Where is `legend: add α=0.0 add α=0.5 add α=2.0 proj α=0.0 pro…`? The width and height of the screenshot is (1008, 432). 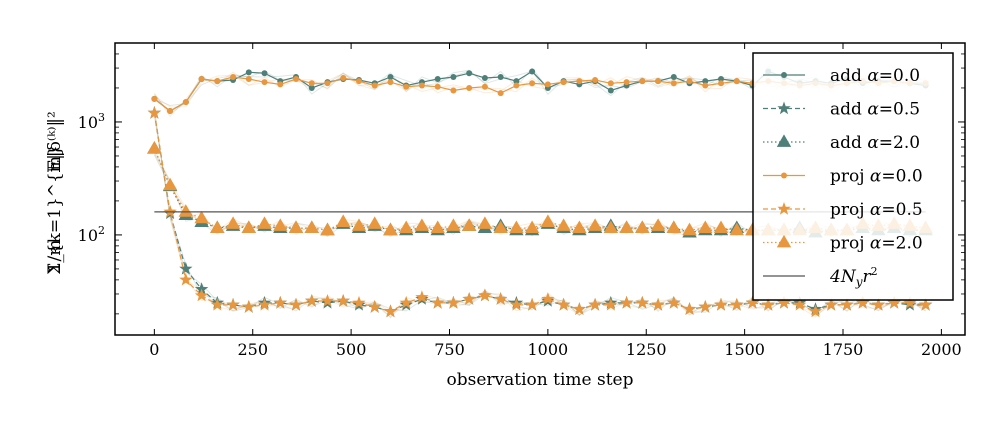 legend: add α=0.0 add α=0.5 add α=2.0 proj α=0.0 pro… is located at coordinates (853, 176).